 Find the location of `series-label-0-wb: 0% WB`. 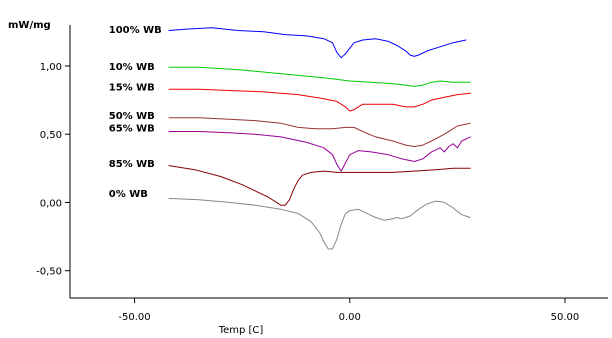

series-label-0-wb: 0% WB is located at coordinates (128, 194).